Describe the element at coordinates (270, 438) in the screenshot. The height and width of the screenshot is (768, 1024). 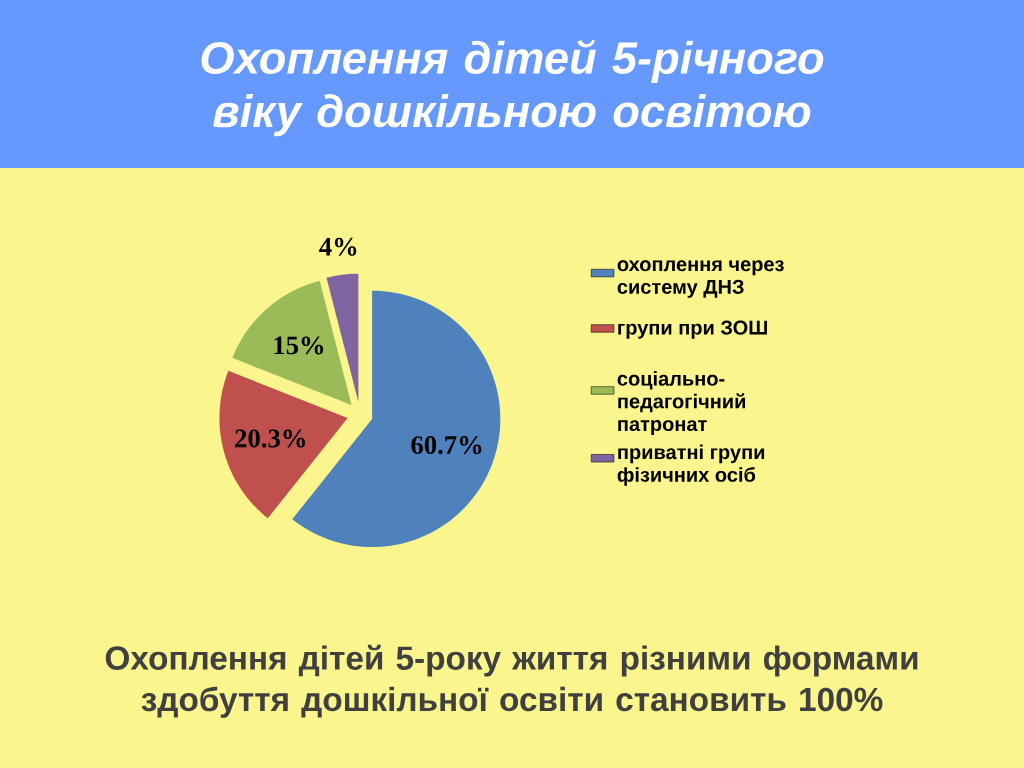
I see `data-label: 20.3%` at that location.